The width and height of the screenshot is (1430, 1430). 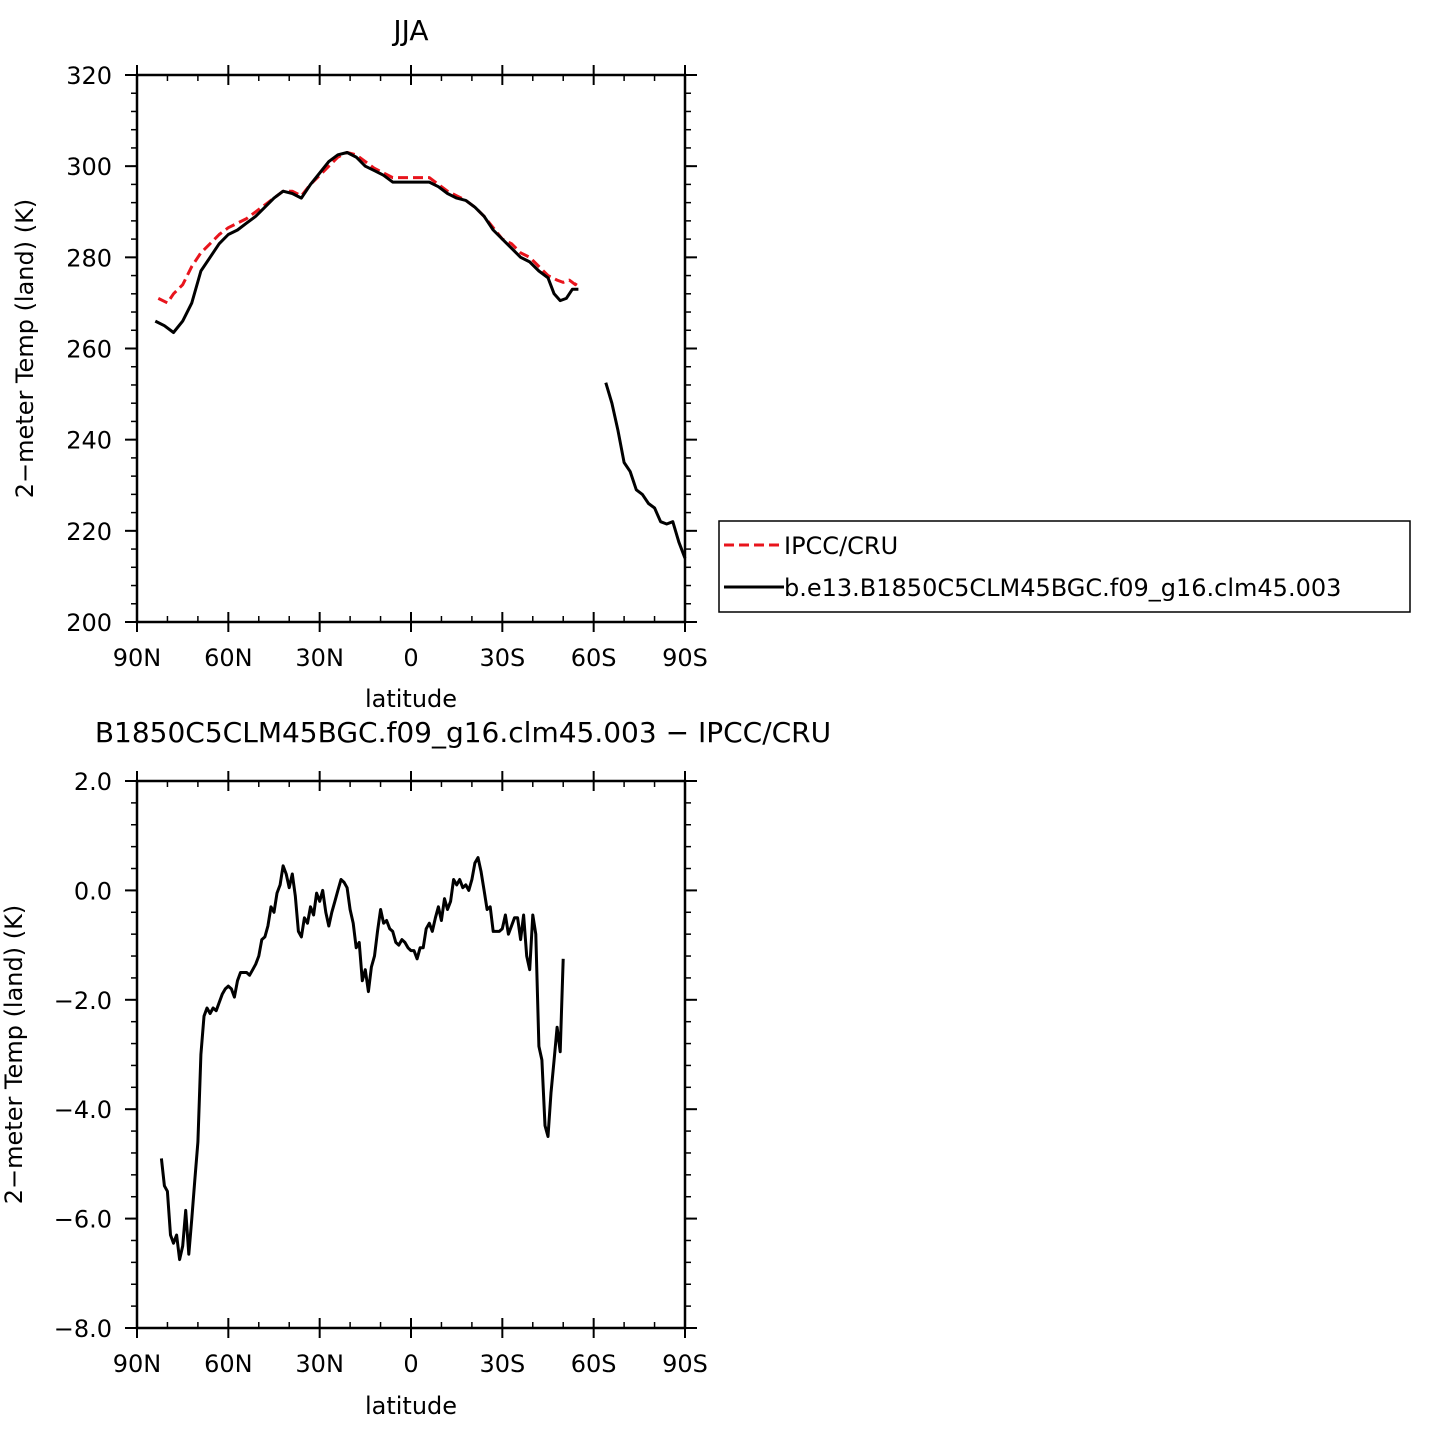 I want to click on y-tick-label: 220, so click(x=89, y=532).